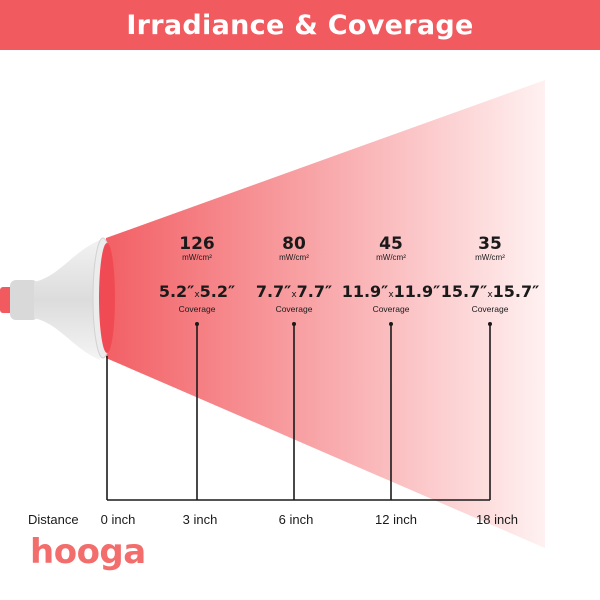 This screenshot has width=600, height=600. What do you see at coordinates (200, 519) in the screenshot?
I see `distance-tick-3: 3 inch` at bounding box center [200, 519].